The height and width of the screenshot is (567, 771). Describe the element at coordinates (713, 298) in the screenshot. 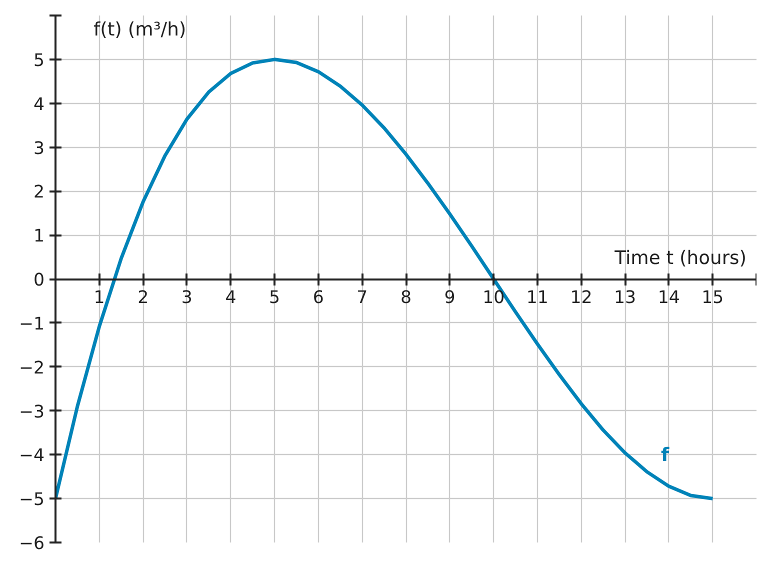

I see `x-tick-label: 15` at that location.